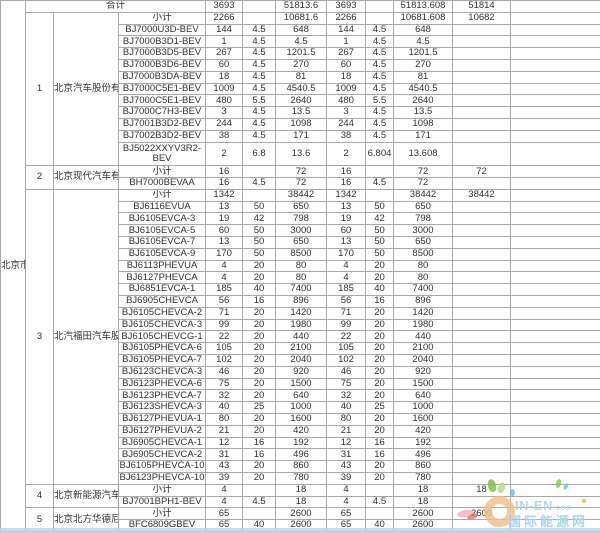  I want to click on model-value: 780, so click(423, 478).